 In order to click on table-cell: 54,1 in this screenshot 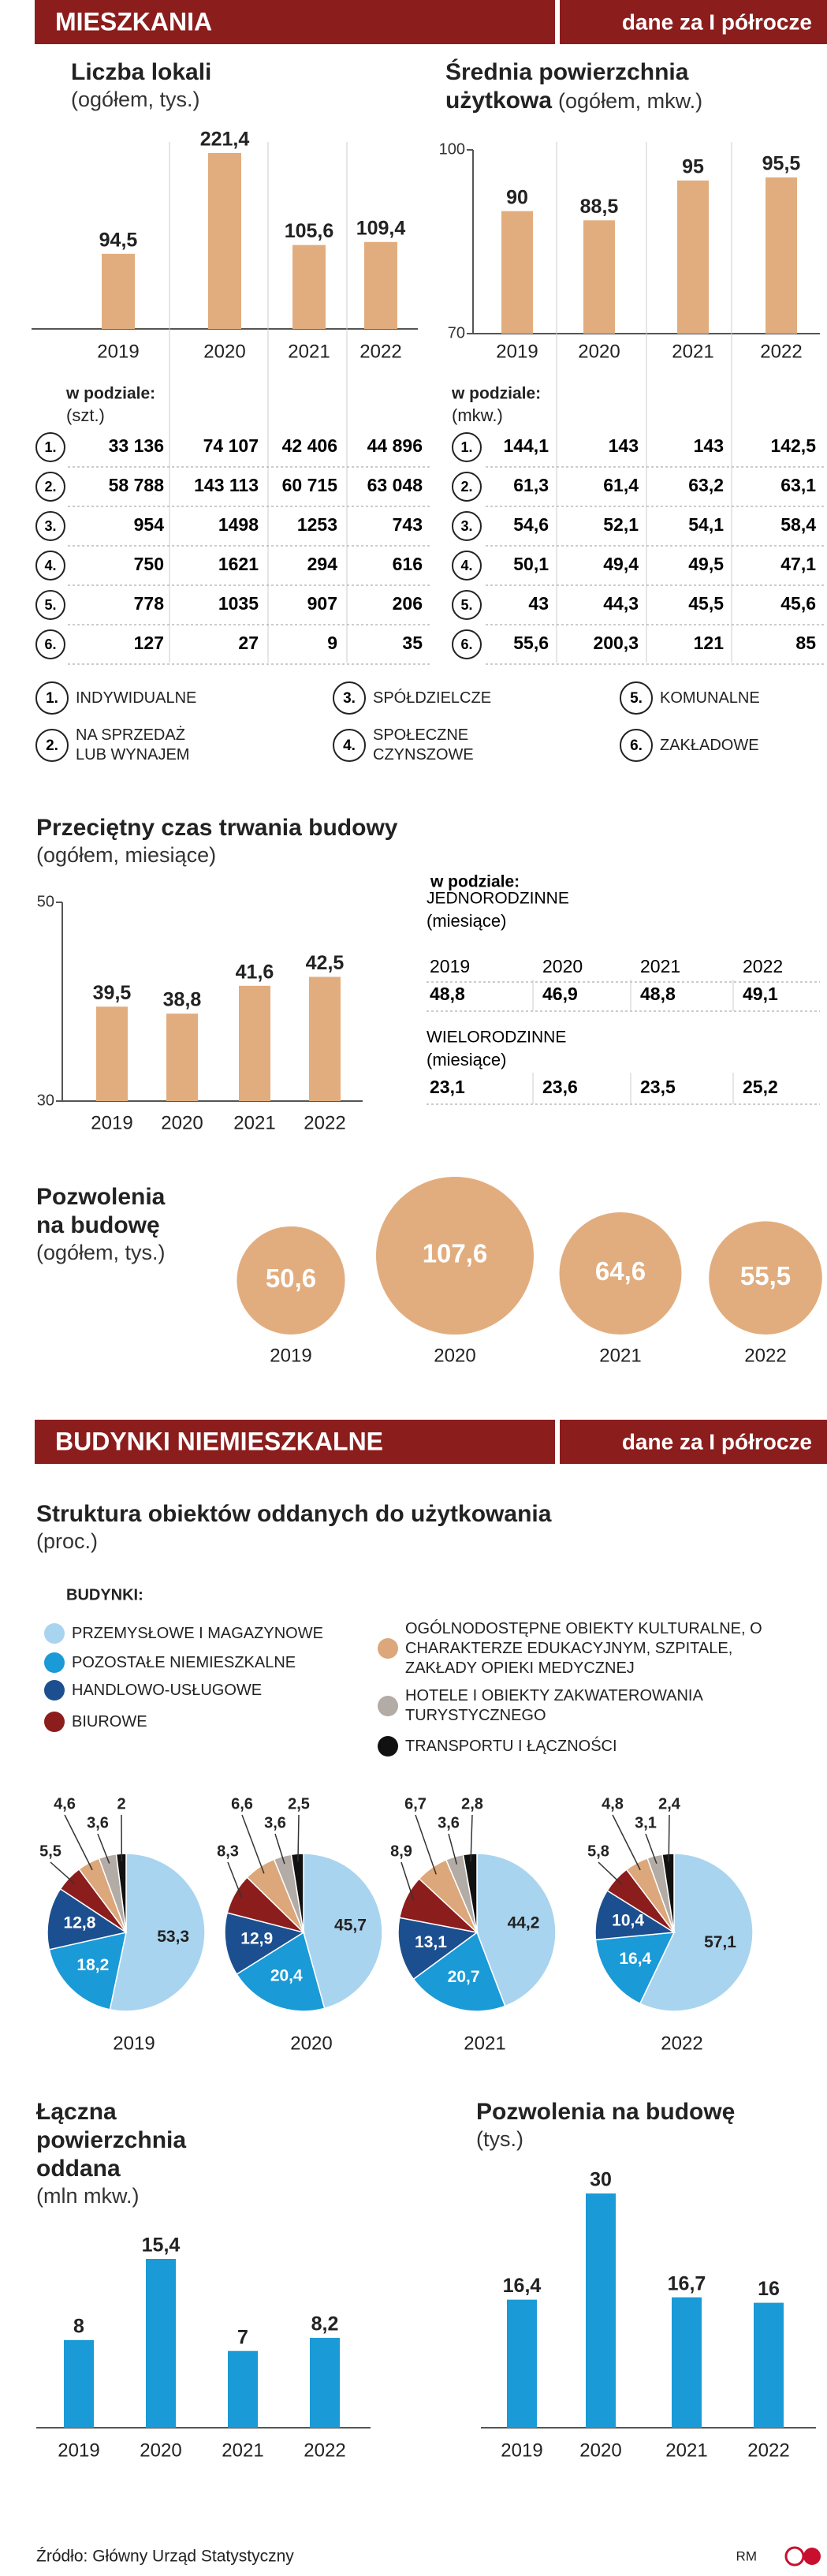, I will do `click(706, 524)`.